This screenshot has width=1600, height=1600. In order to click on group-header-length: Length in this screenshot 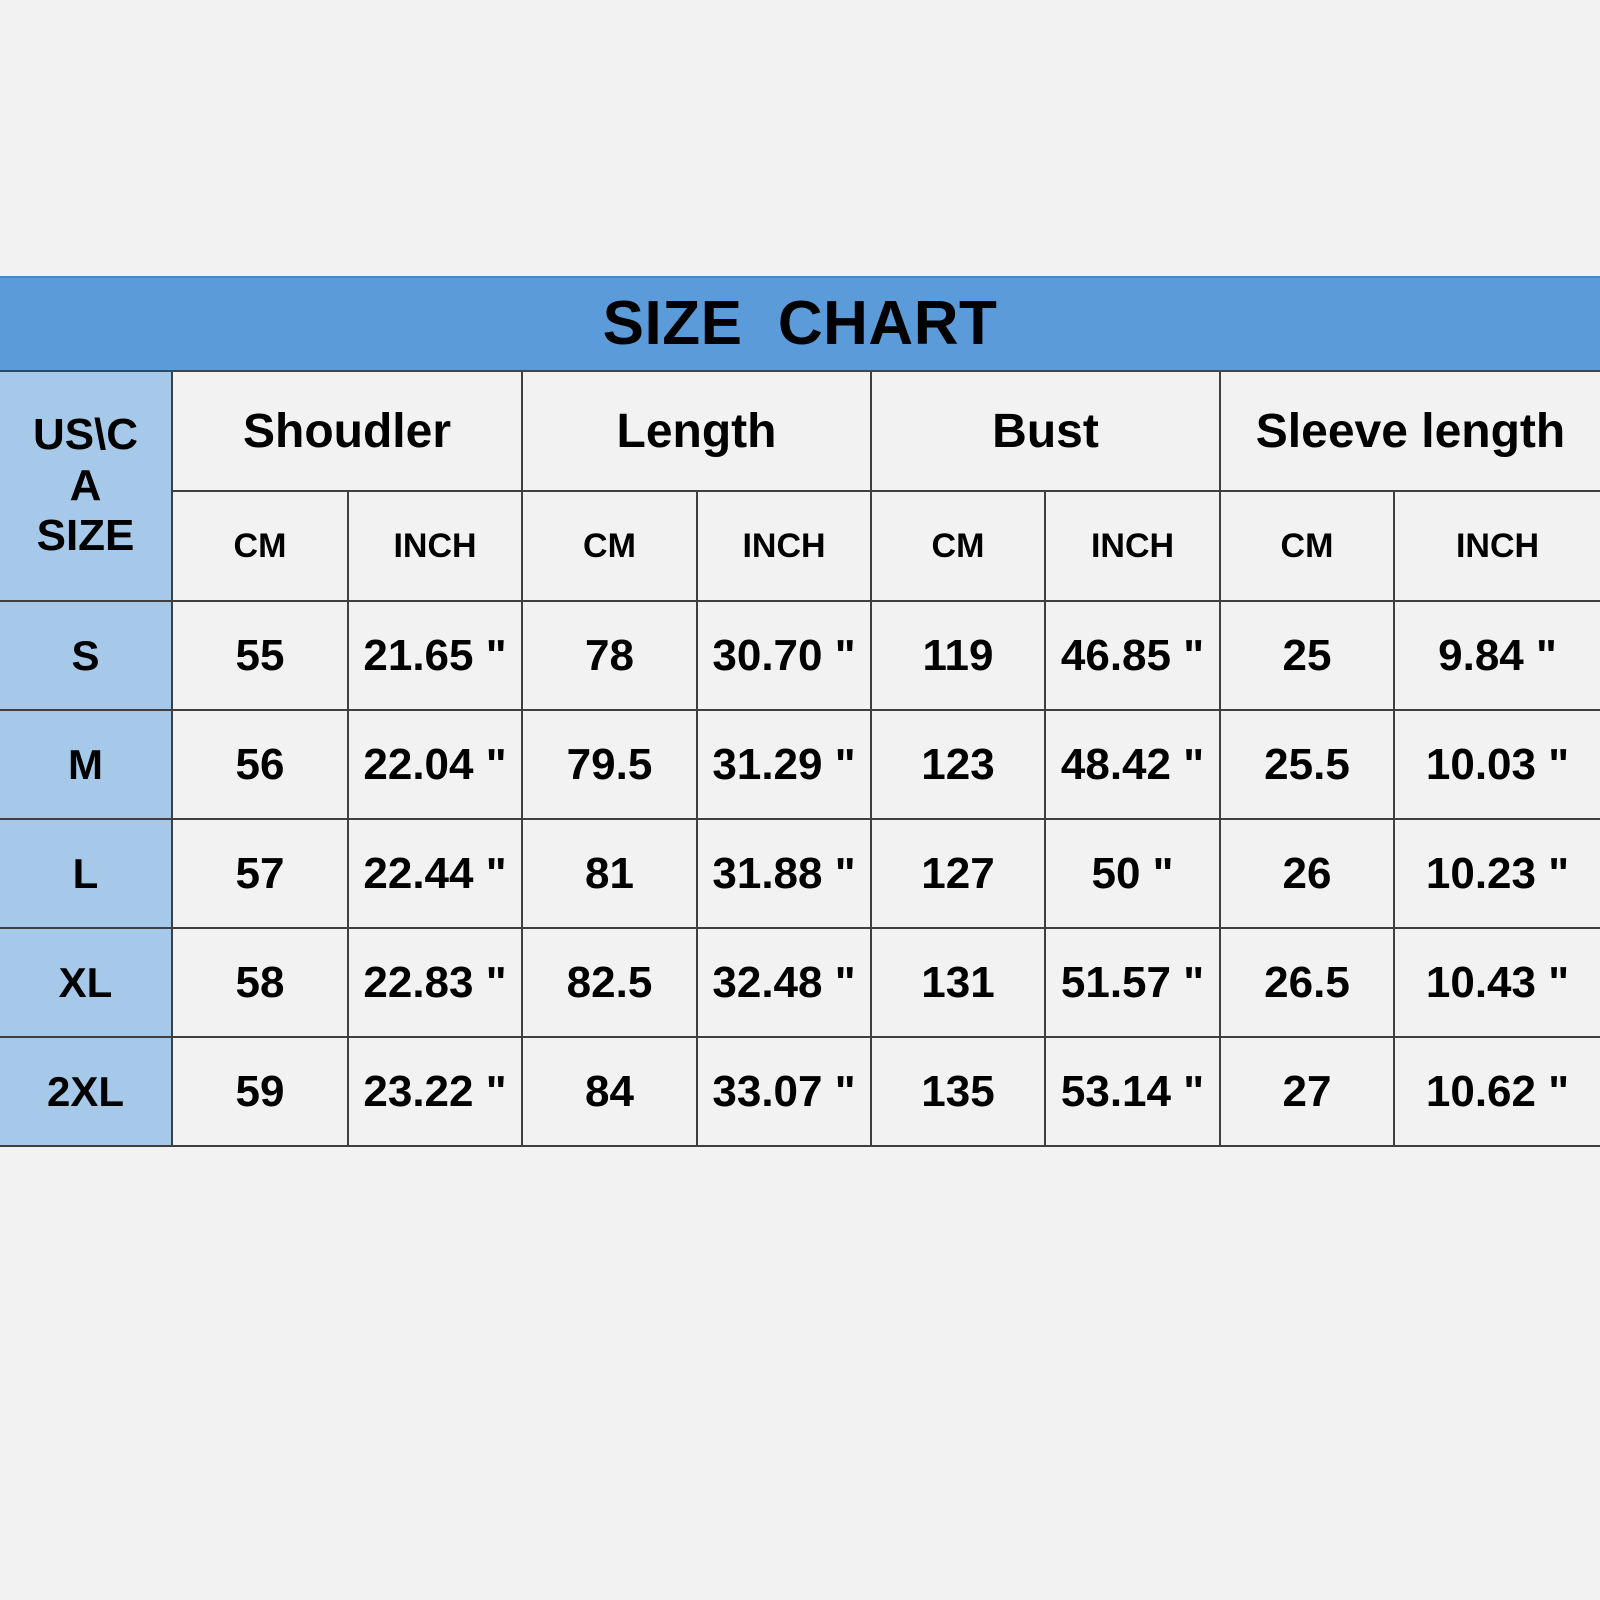, I will do `click(696, 431)`.